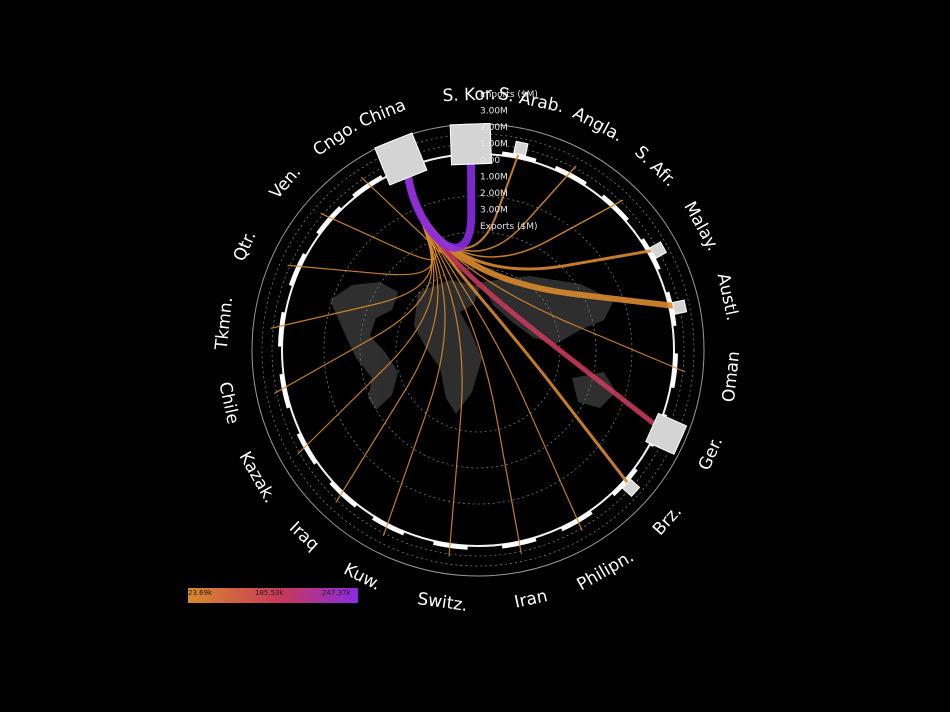 The height and width of the screenshot is (712, 950). I want to click on legend-gradient-bar, so click(273, 595).